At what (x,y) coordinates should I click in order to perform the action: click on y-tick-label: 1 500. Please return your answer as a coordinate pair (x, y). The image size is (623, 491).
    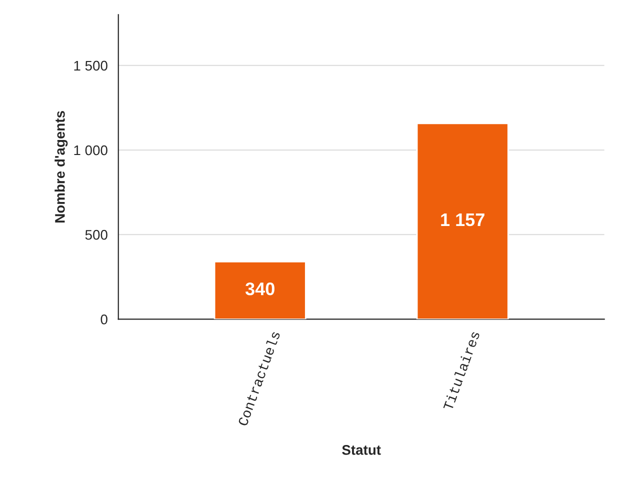
    Looking at the image, I should click on (91, 65).